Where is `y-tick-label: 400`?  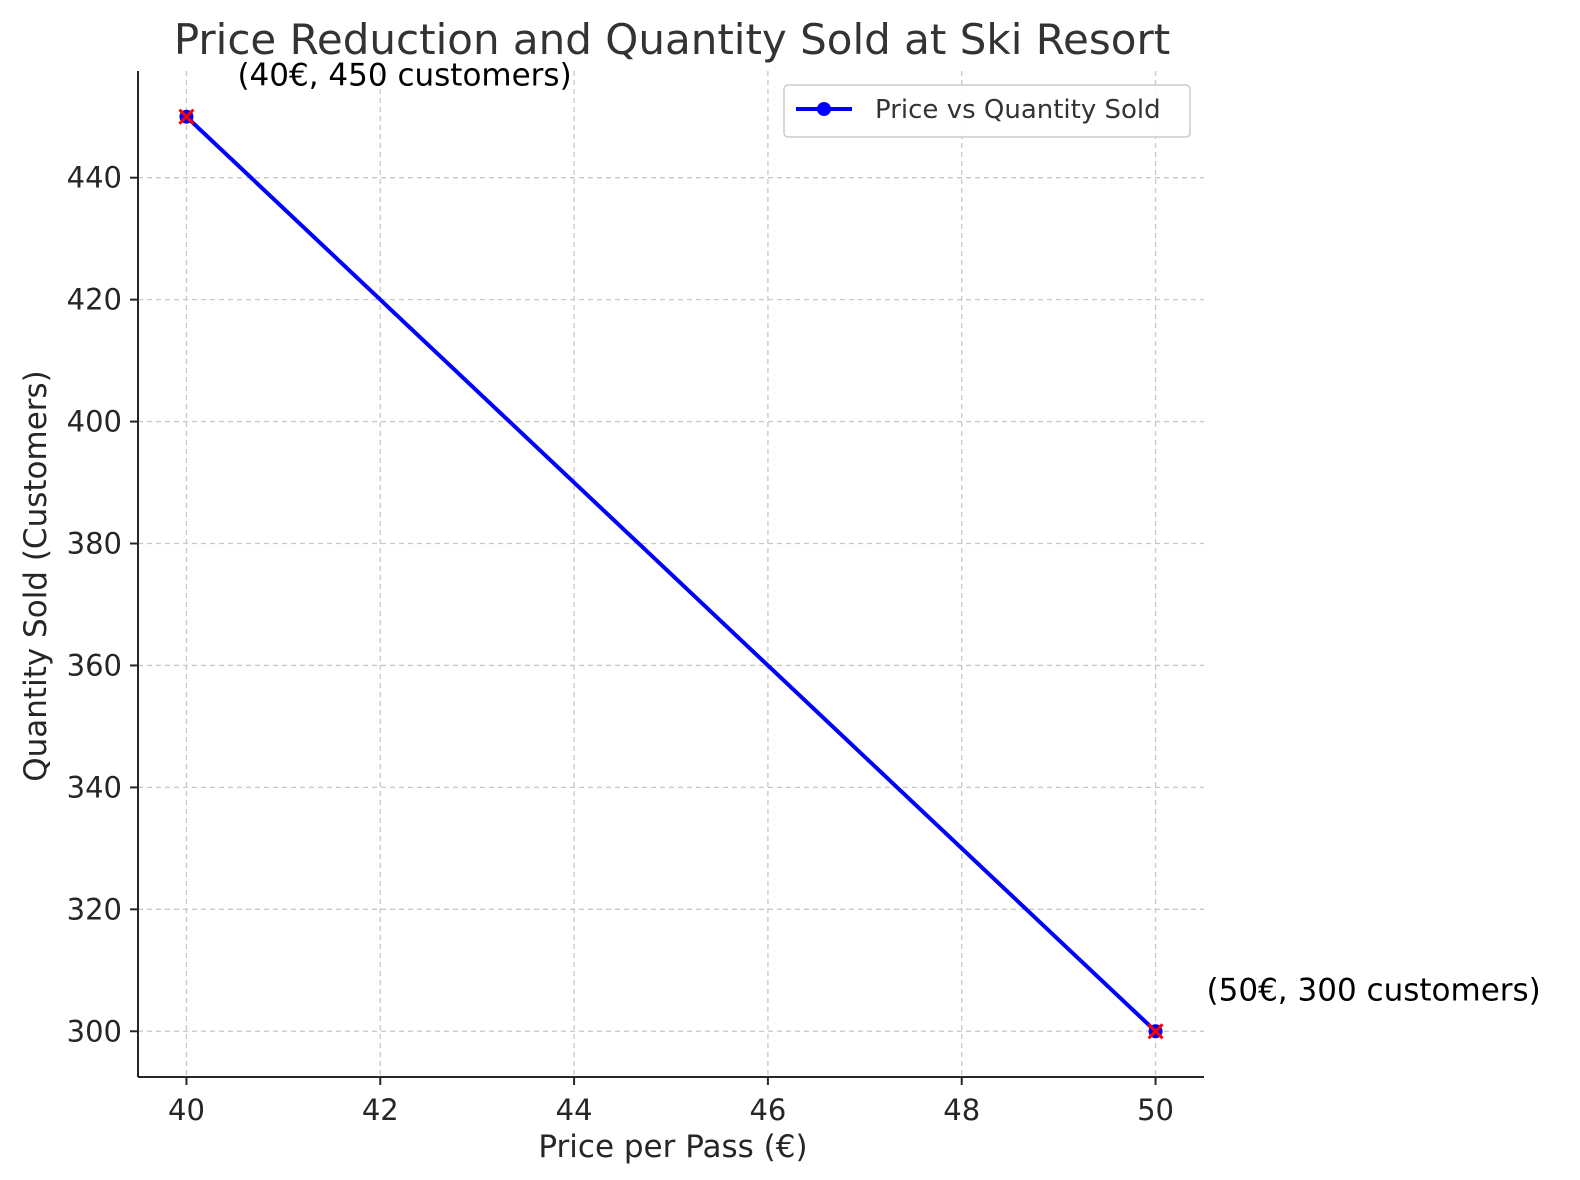
y-tick-label: 400 is located at coordinates (94, 422).